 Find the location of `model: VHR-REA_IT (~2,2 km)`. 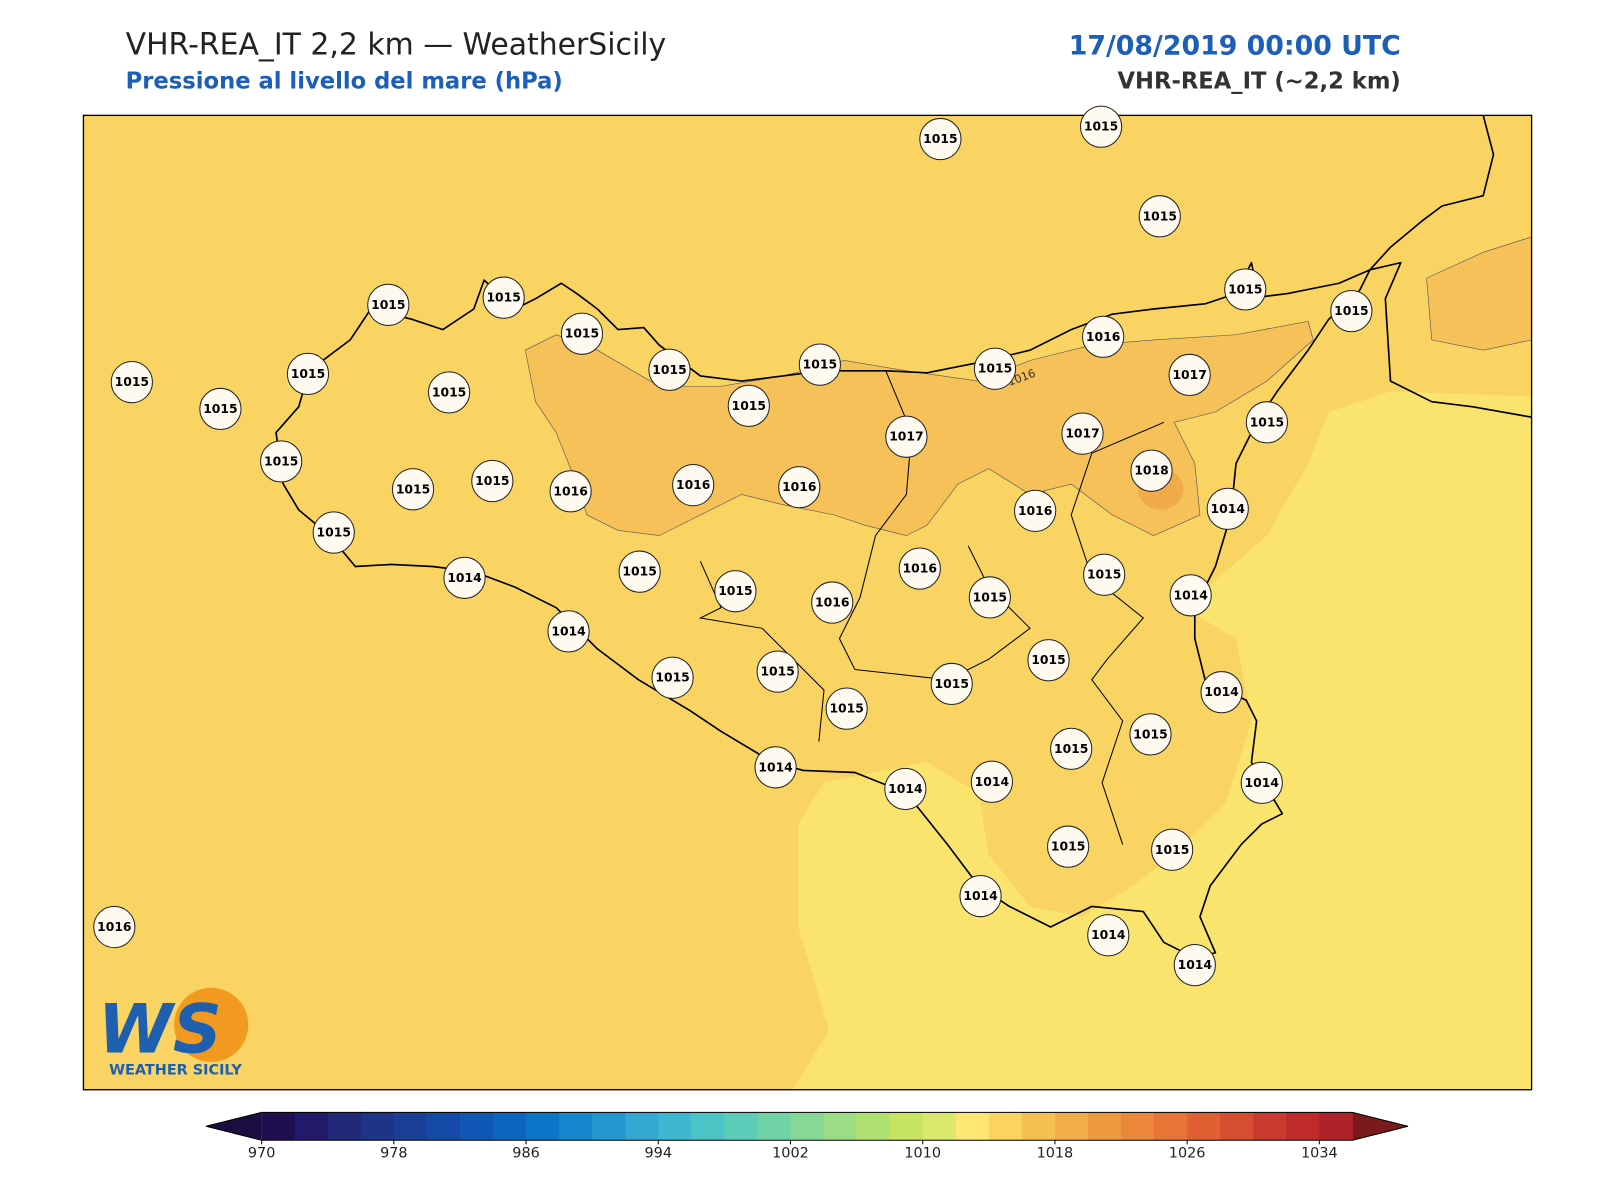

model: VHR-REA_IT (~2,2 km) is located at coordinates (1259, 82).